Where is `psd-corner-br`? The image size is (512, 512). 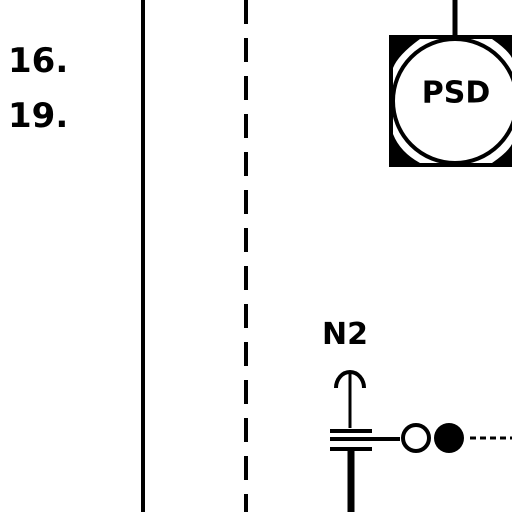 psd-corner-br is located at coordinates (502, 153).